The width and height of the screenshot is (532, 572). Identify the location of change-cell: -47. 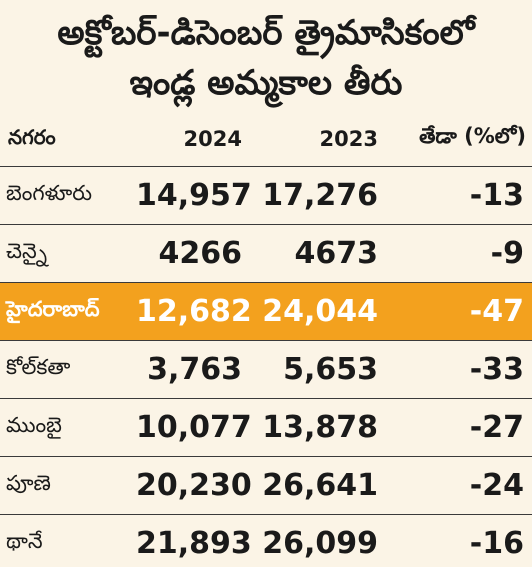
(458, 312).